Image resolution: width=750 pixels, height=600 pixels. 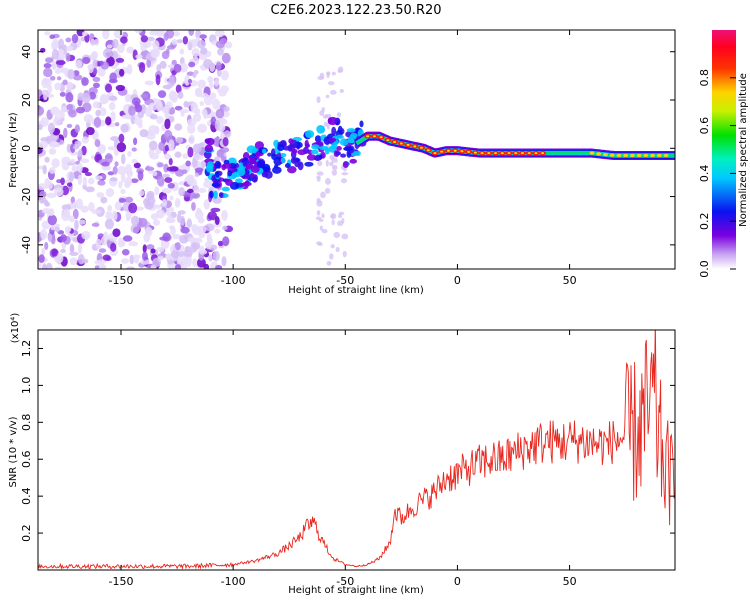 What do you see at coordinates (704, 126) in the screenshot?
I see `colorbar-tick-label: 0.6` at bounding box center [704, 126].